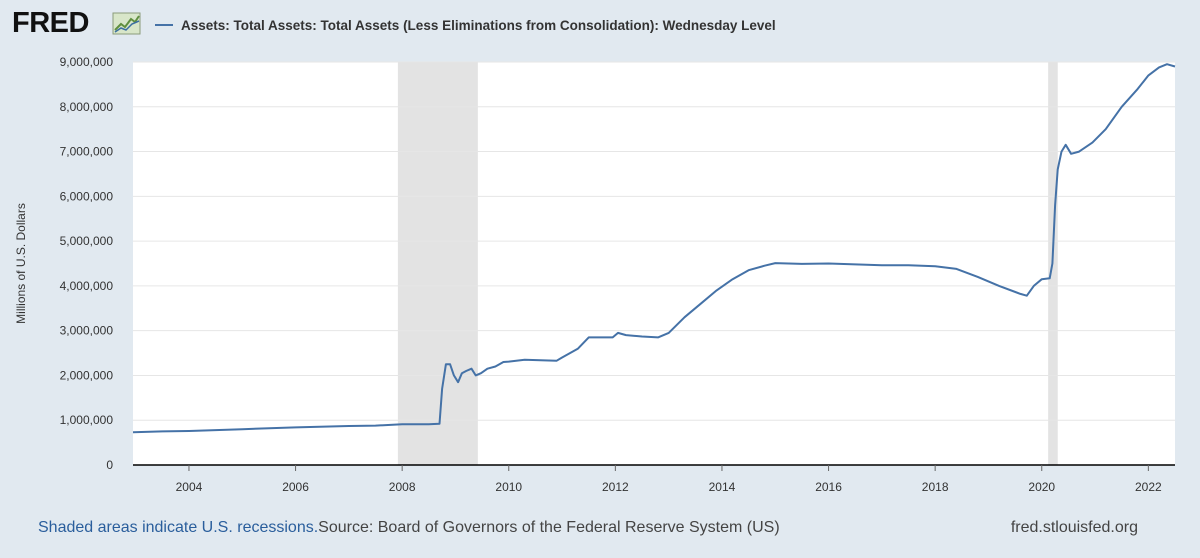 The image size is (1200, 558). What do you see at coordinates (87, 62) in the screenshot?
I see `y-tick-label: 9,000,000` at bounding box center [87, 62].